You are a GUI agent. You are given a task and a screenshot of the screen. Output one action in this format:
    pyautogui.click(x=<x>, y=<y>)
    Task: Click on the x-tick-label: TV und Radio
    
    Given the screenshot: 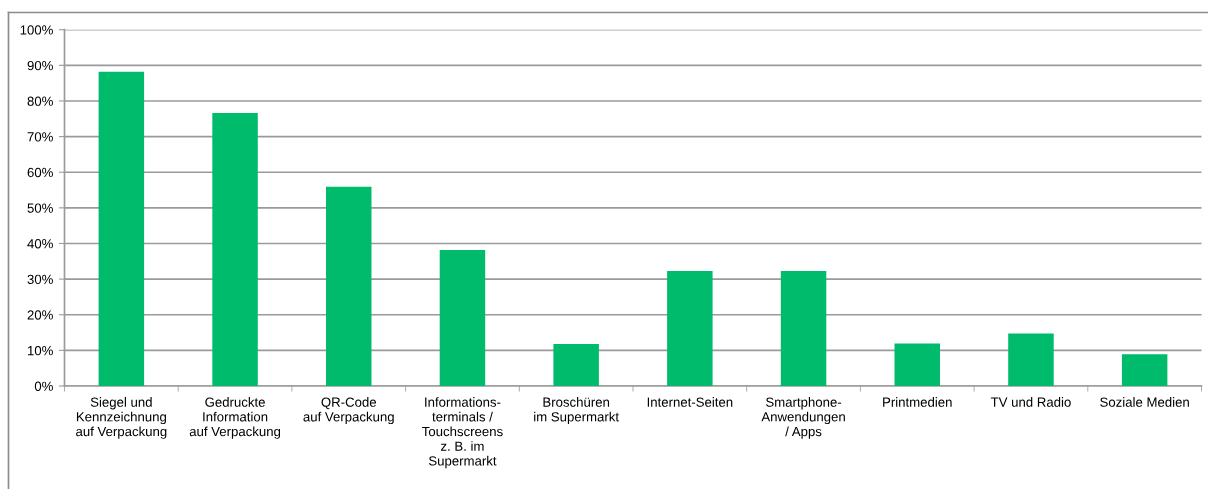 What is the action you would take?
    pyautogui.click(x=1030, y=402)
    